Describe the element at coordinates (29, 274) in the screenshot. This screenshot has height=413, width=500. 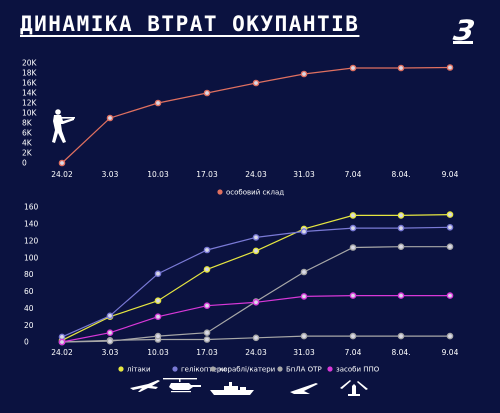
I see `y-tick-label: 80` at that location.